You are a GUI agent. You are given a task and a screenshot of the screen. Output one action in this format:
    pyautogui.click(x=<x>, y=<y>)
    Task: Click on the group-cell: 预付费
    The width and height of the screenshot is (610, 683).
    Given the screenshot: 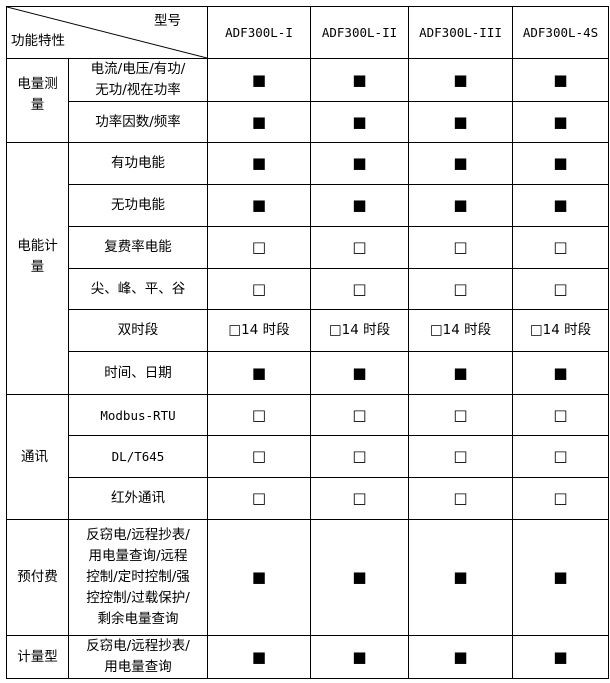 What is the action you would take?
    pyautogui.click(x=37, y=577)
    